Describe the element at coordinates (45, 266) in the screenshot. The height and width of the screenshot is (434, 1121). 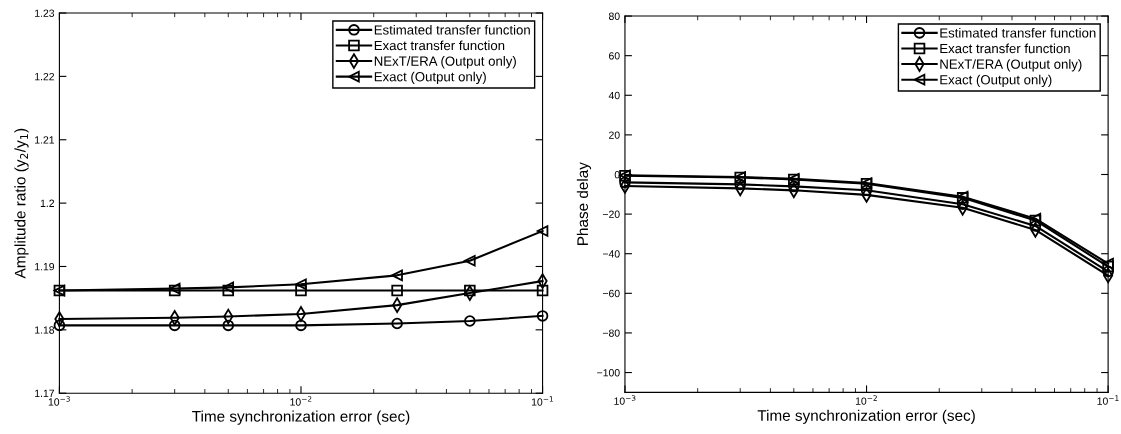
I see `y-tick-label: 1.19` at that location.